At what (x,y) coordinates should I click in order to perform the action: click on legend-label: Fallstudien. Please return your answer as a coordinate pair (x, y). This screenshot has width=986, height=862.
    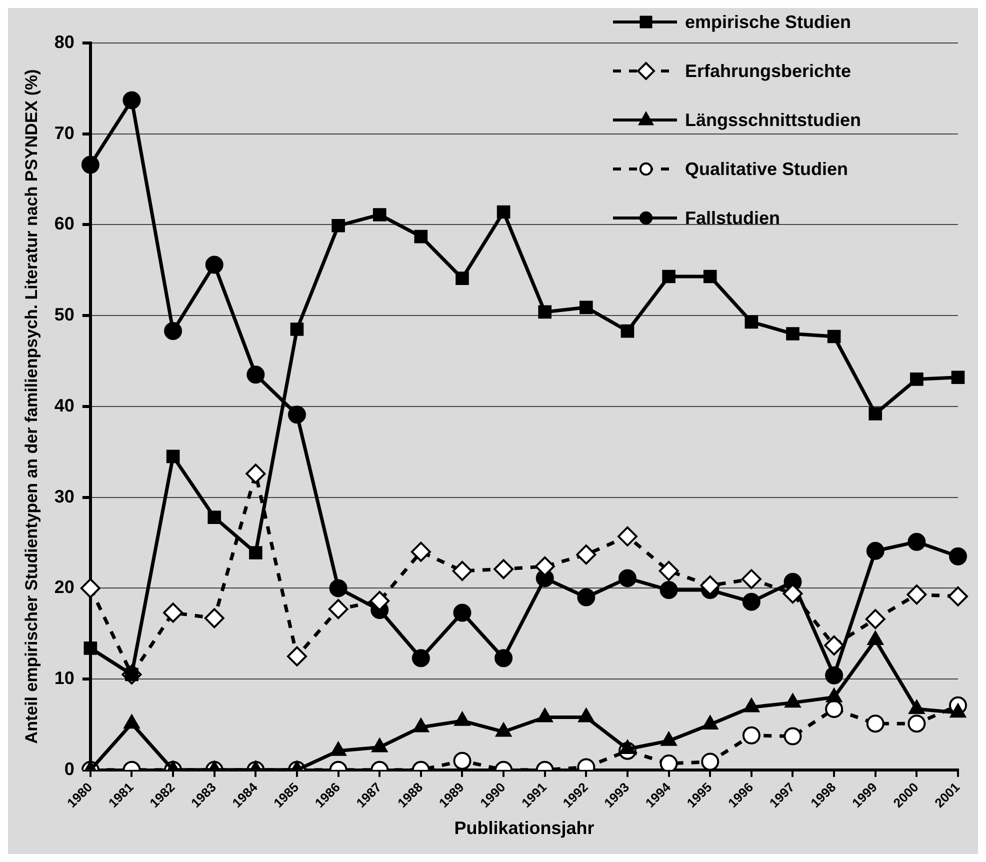
    Looking at the image, I should click on (732, 218).